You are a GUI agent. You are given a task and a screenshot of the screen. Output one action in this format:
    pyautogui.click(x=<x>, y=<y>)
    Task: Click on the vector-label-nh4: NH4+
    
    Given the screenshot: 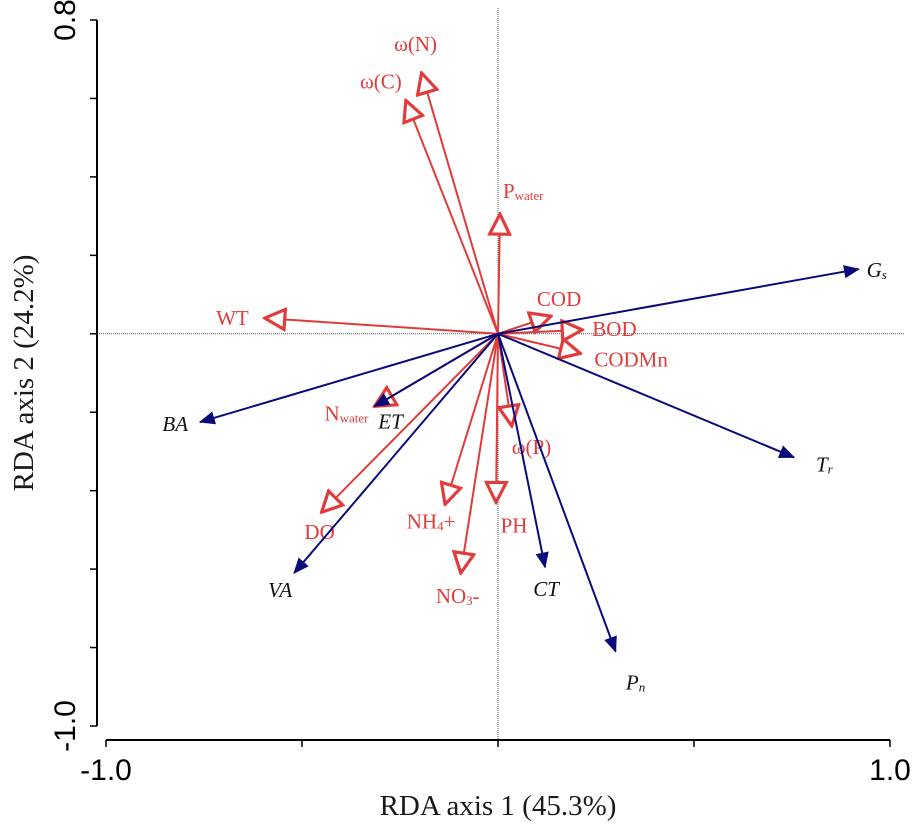 What is the action you would take?
    pyautogui.click(x=431, y=521)
    